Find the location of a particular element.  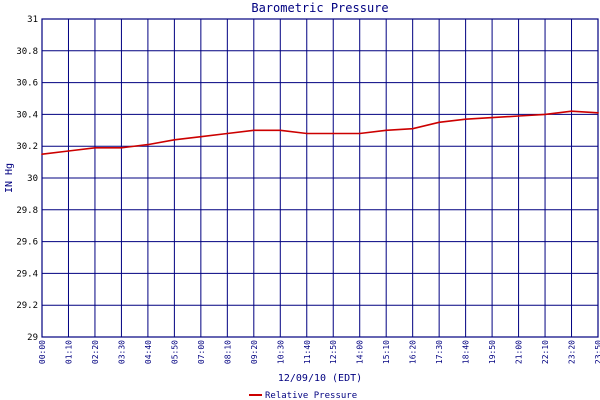

y-tick-labels: 29 29.2 29.4 29.6 29.8 30 30.2 30.4 30.6 30.8 31 is located at coordinates (27, 179).